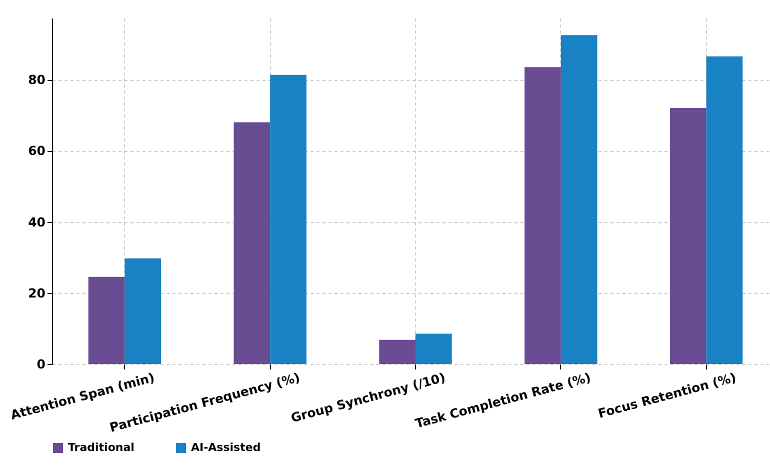 The width and height of the screenshot is (770, 466). What do you see at coordinates (37, 222) in the screenshot?
I see `y-tick-label: 40` at bounding box center [37, 222].